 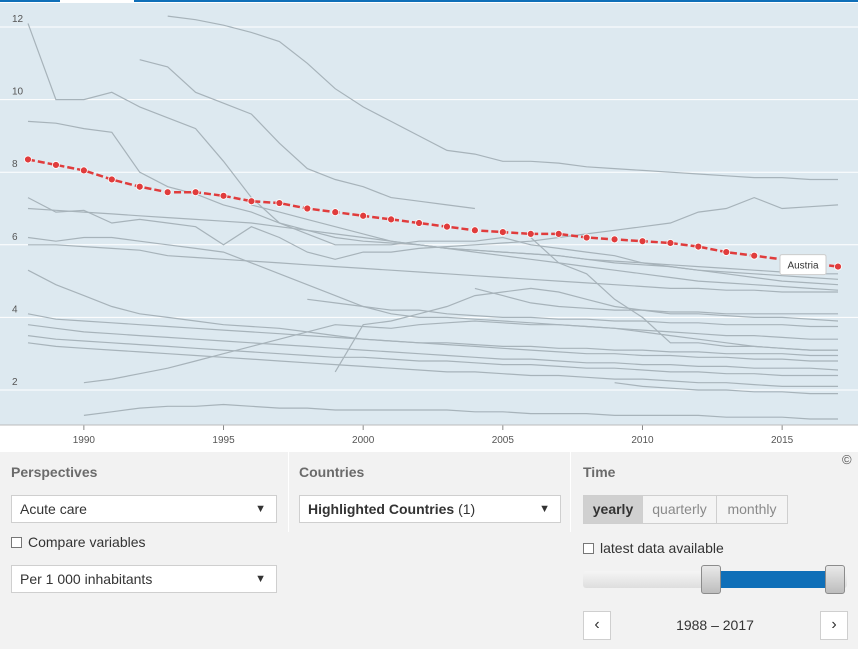 I want to click on prev-period-button: ‹, so click(x=597, y=625).